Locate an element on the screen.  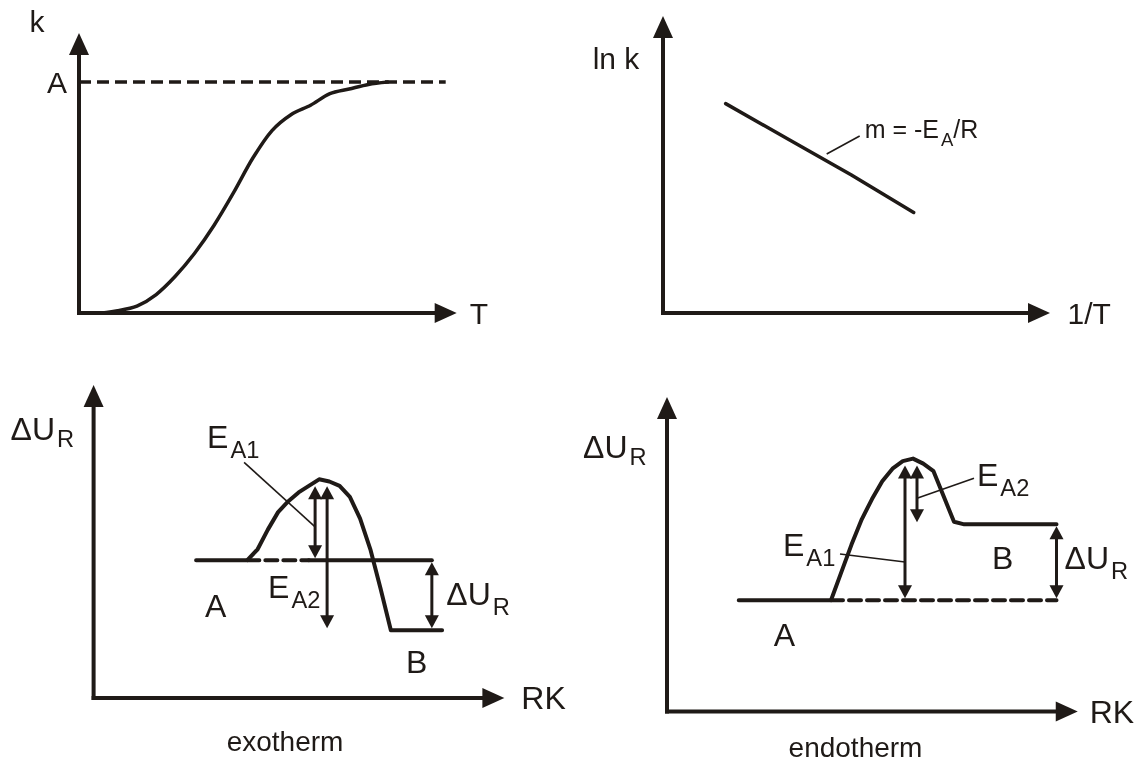
x-axis-title: 1/T is located at coordinates (1089, 313).